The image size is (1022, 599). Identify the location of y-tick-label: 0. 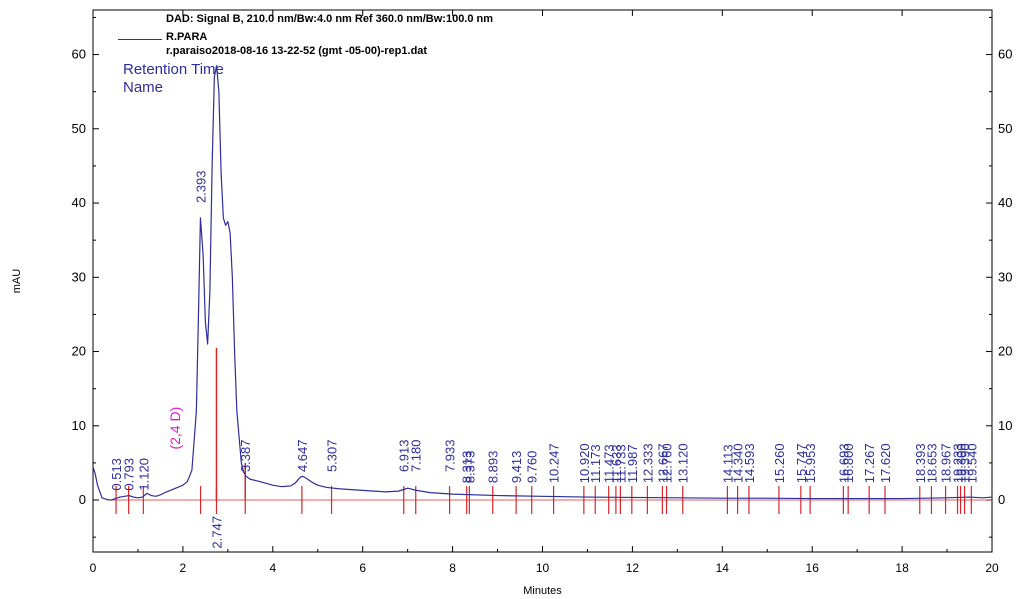
(82, 499).